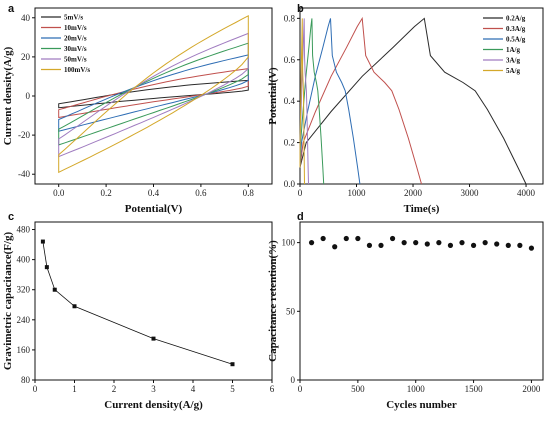 This screenshot has height=425, width=550. What do you see at coordinates (330, 101) in the screenshot?
I see `gcd-curve-0.5A/g` at bounding box center [330, 101].